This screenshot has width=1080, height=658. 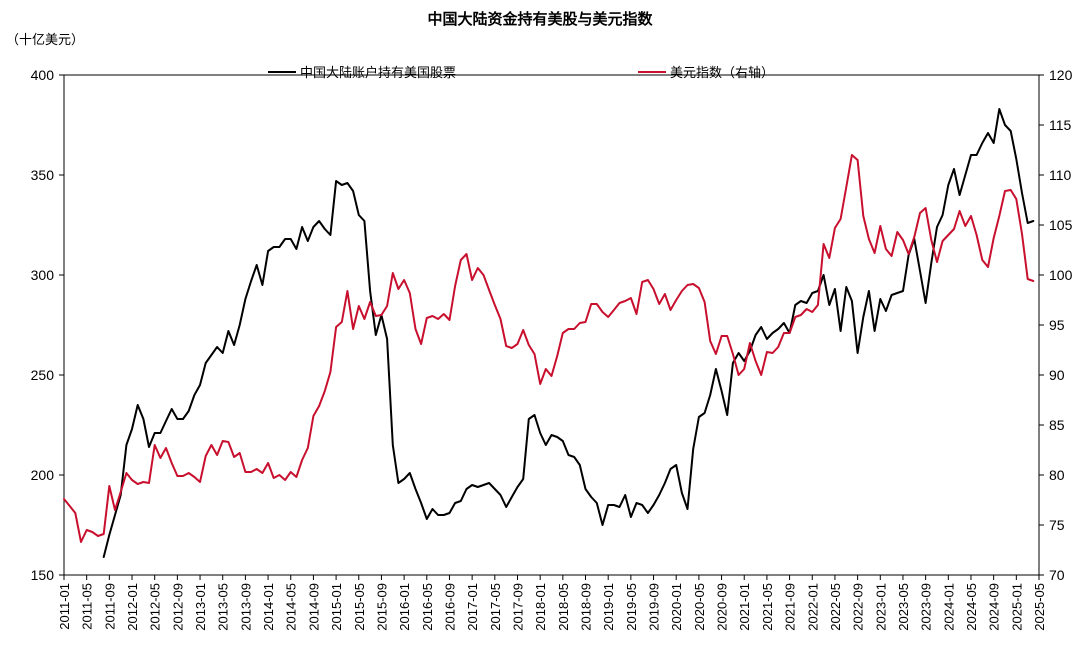 What do you see at coordinates (1061, 225) in the screenshot?
I see `right-tick-label: 105` at bounding box center [1061, 225].